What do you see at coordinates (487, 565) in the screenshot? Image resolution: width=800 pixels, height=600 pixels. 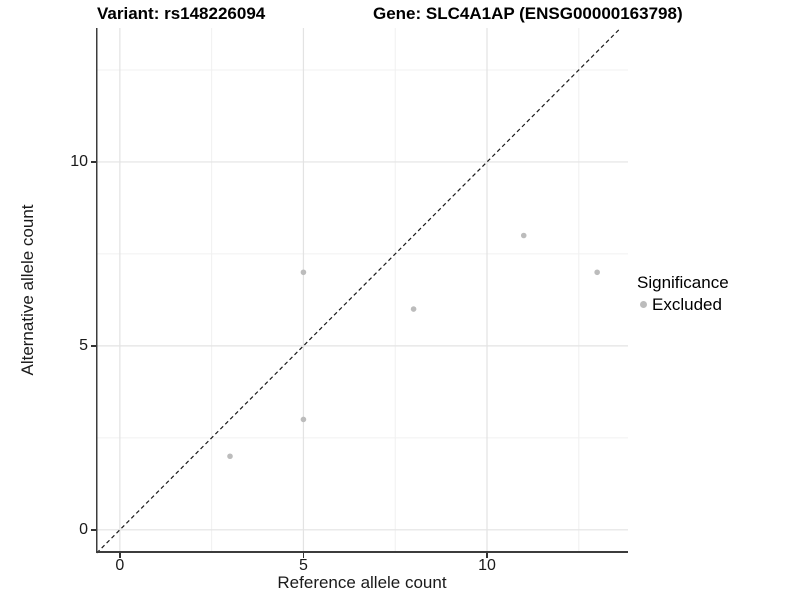 I see `x-tick-label: 10` at bounding box center [487, 565].